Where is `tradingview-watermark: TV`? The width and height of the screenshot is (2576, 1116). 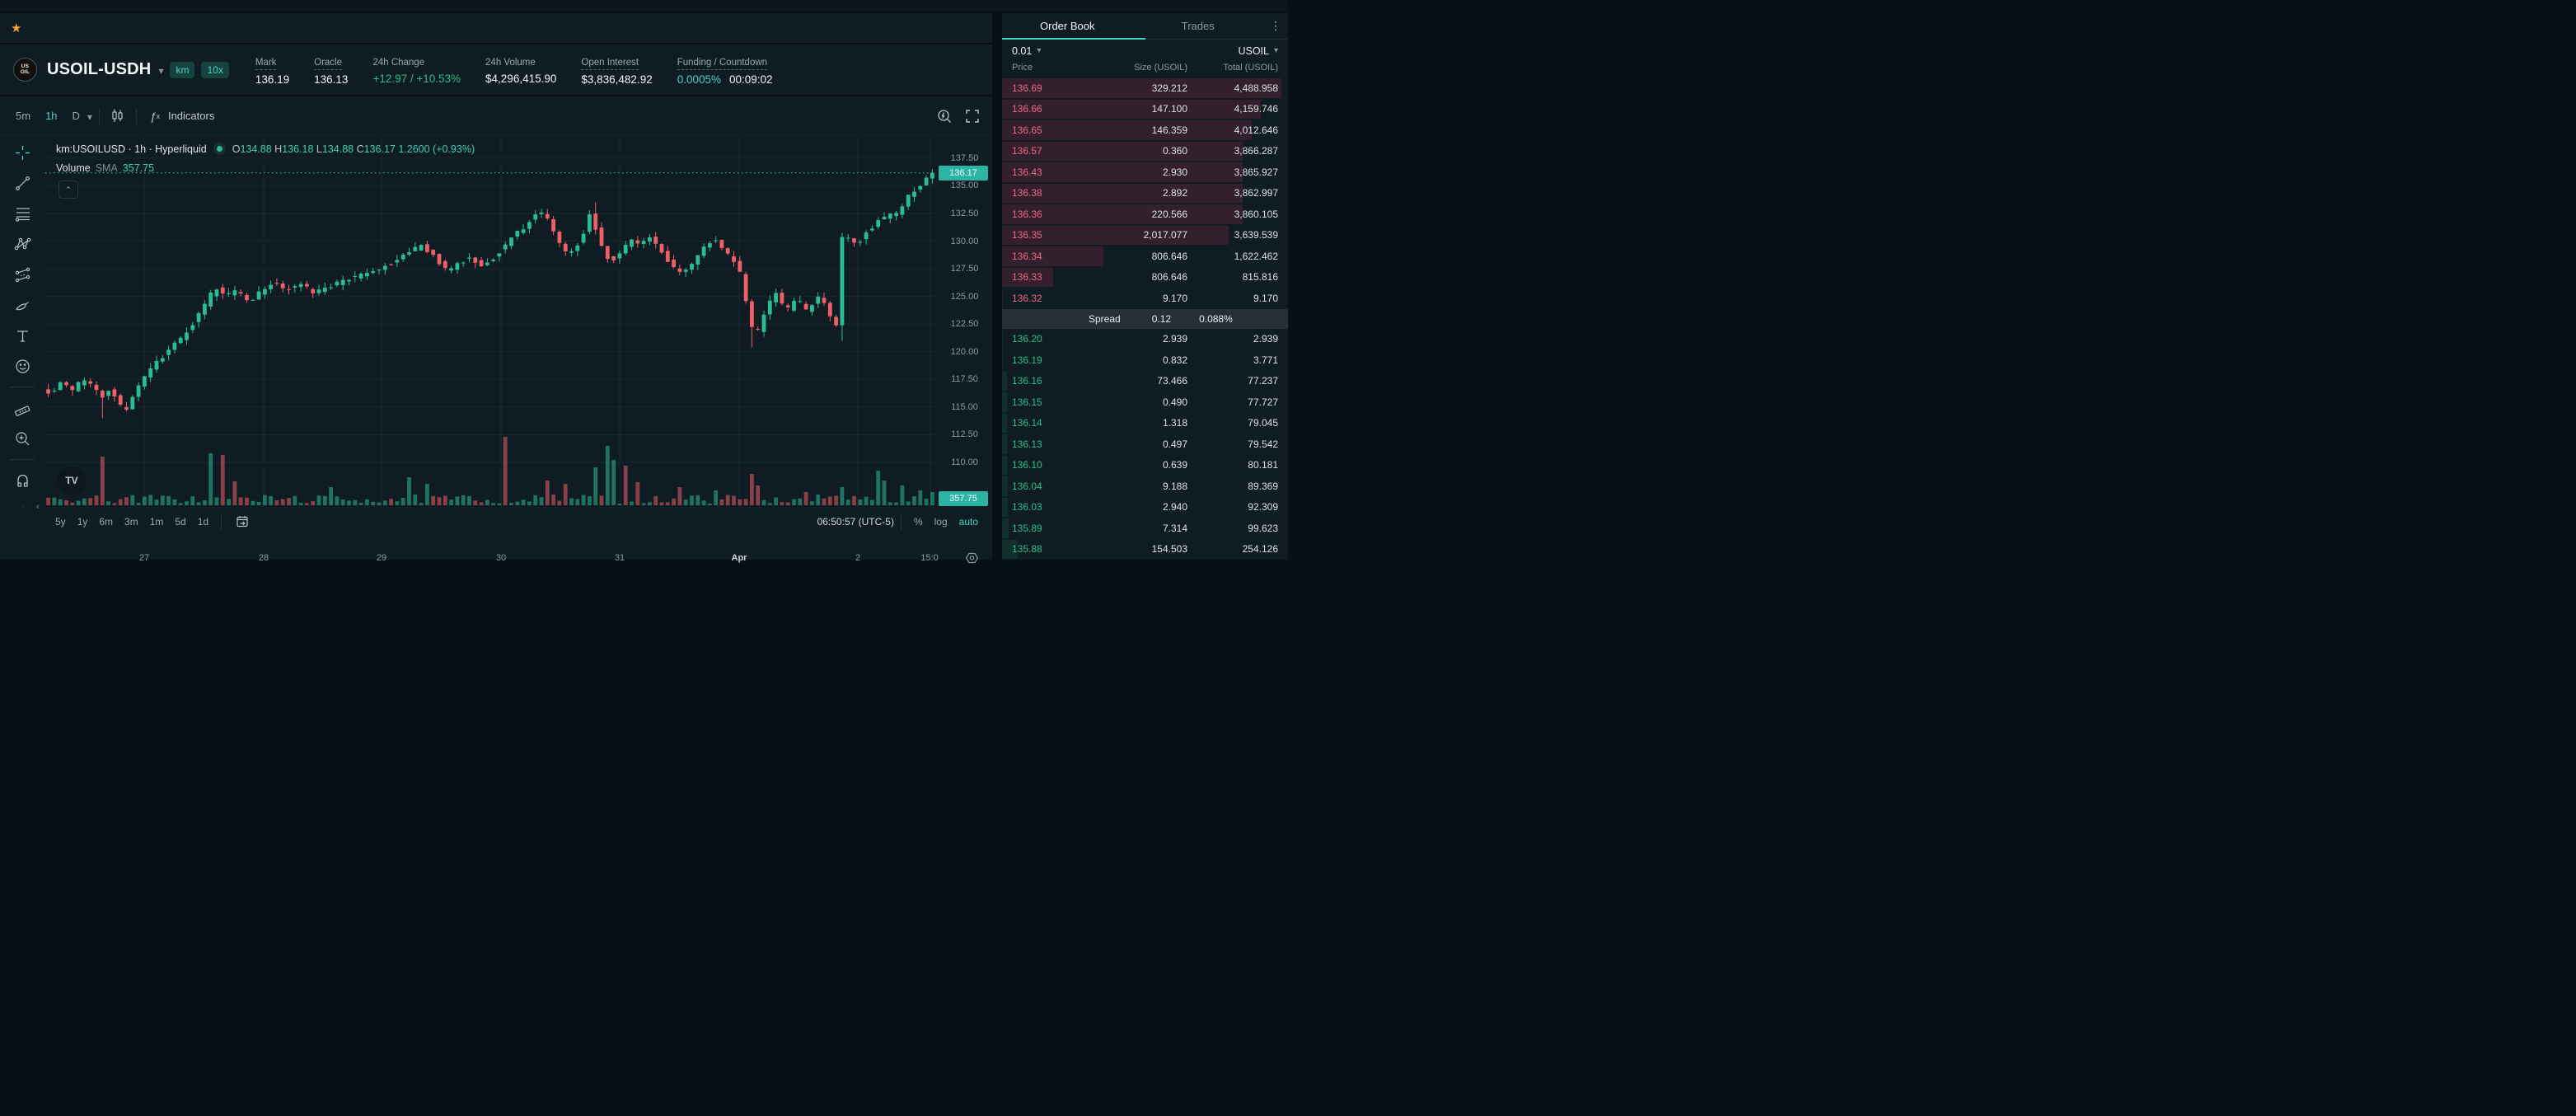
tradingview-watermark: TV is located at coordinates (72, 481).